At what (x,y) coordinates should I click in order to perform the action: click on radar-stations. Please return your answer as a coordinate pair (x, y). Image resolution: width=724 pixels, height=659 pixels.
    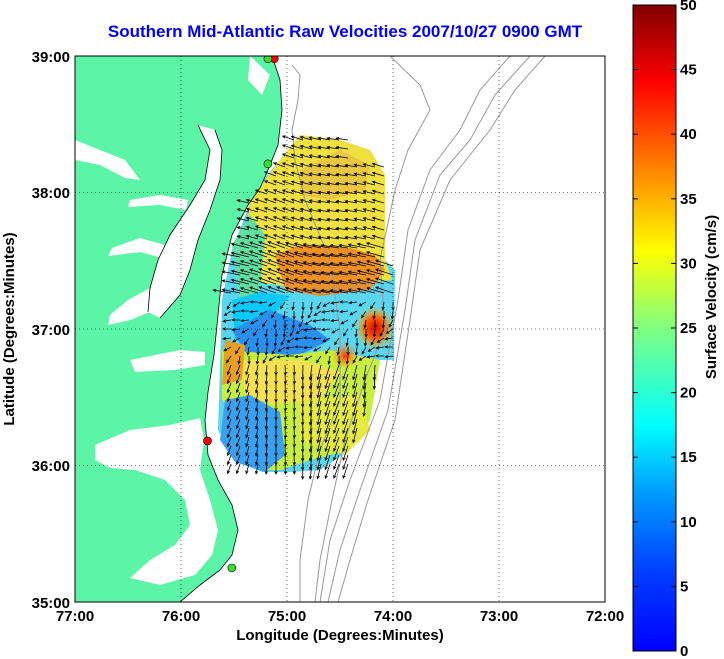
    Looking at the image, I should click on (241, 314).